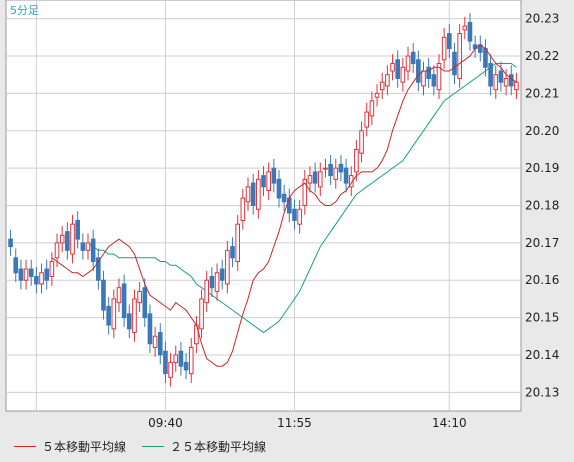 Image resolution: width=574 pixels, height=462 pixels. What do you see at coordinates (542, 355) in the screenshot?
I see `y-tick-label: 20.14` at bounding box center [542, 355].